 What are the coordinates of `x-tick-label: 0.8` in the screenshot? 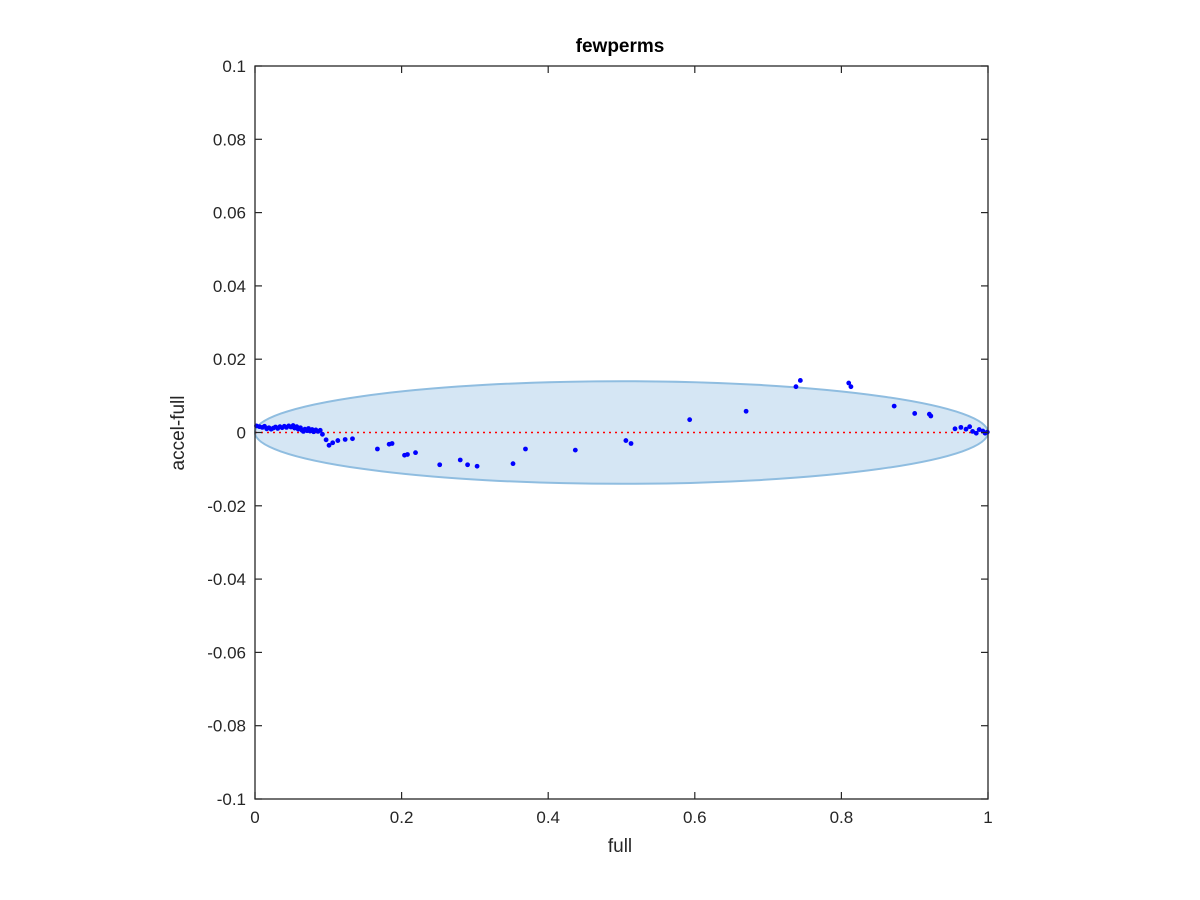 It's located at (842, 817).